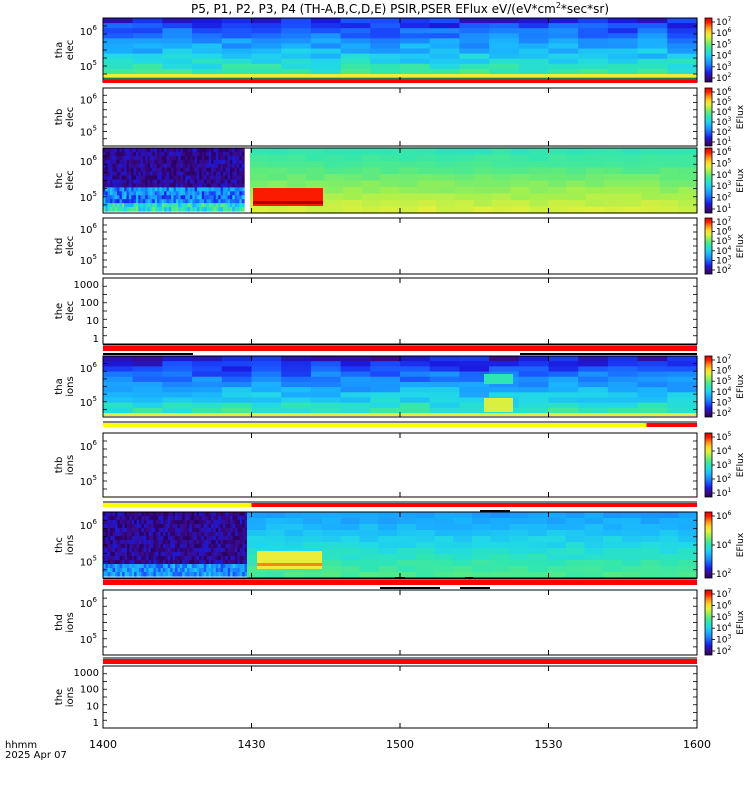 This screenshot has width=750, height=800. I want to click on panel-the-ions: 1000 100 10 1 the ions, so click(376, 697).